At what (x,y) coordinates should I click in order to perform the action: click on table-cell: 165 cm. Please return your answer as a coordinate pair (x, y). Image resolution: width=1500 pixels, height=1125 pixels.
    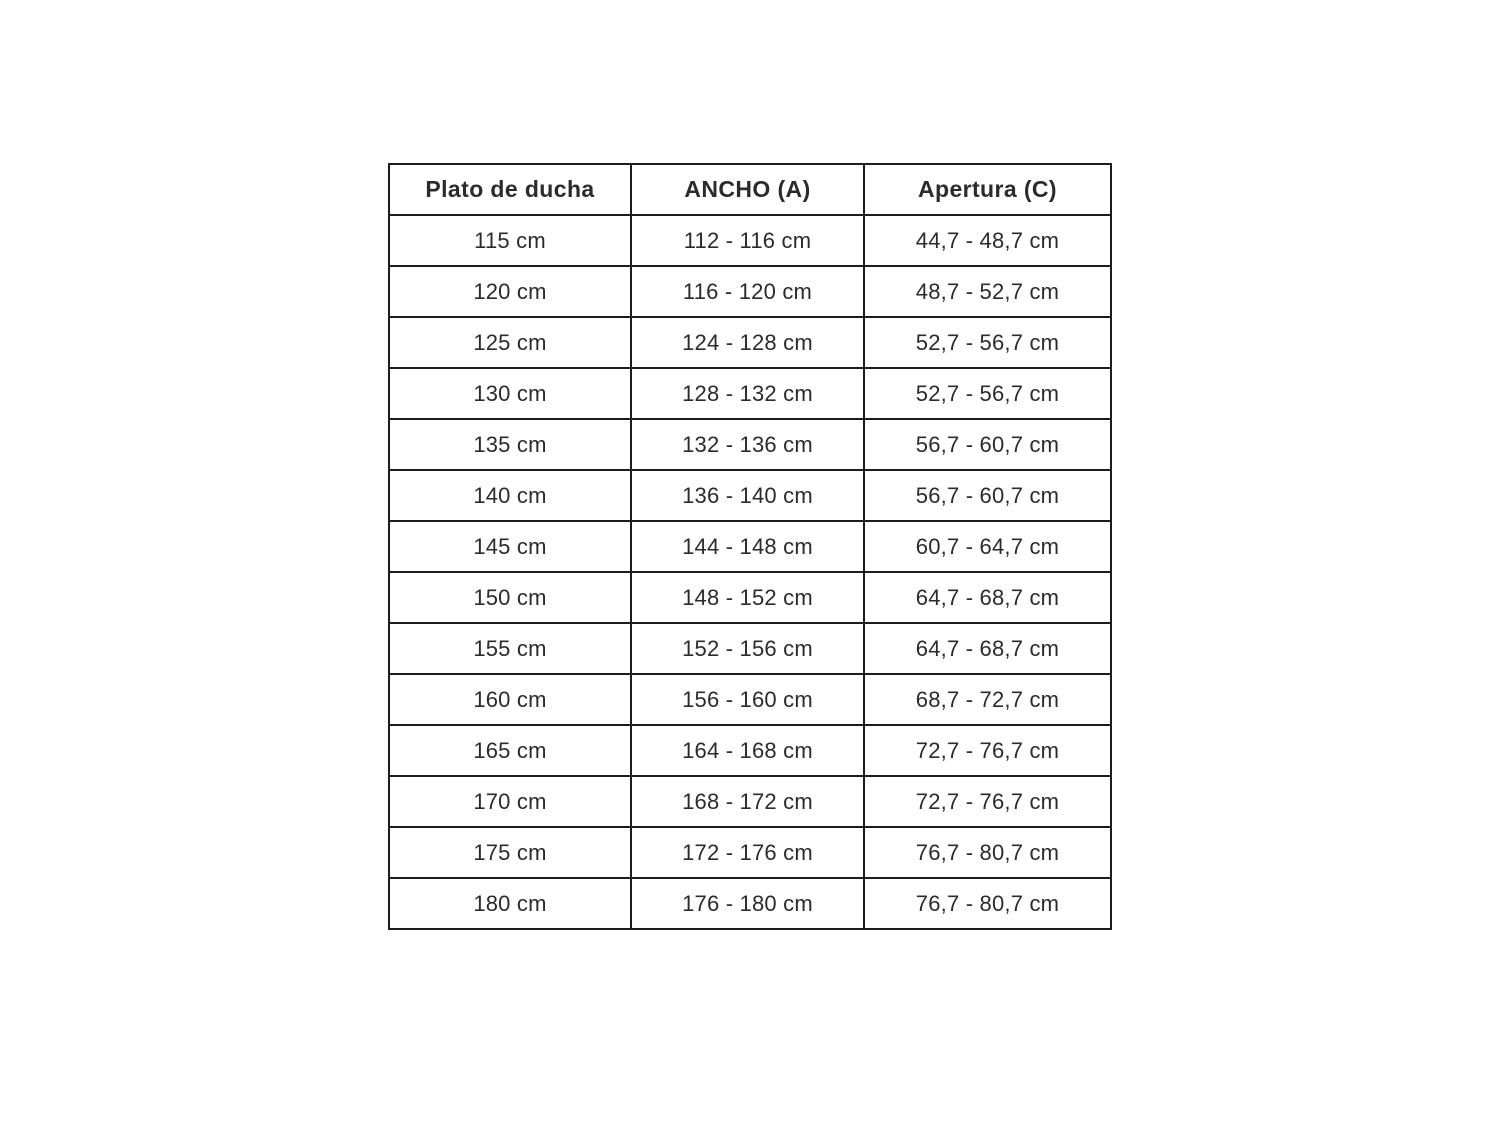
    Looking at the image, I should click on (510, 750).